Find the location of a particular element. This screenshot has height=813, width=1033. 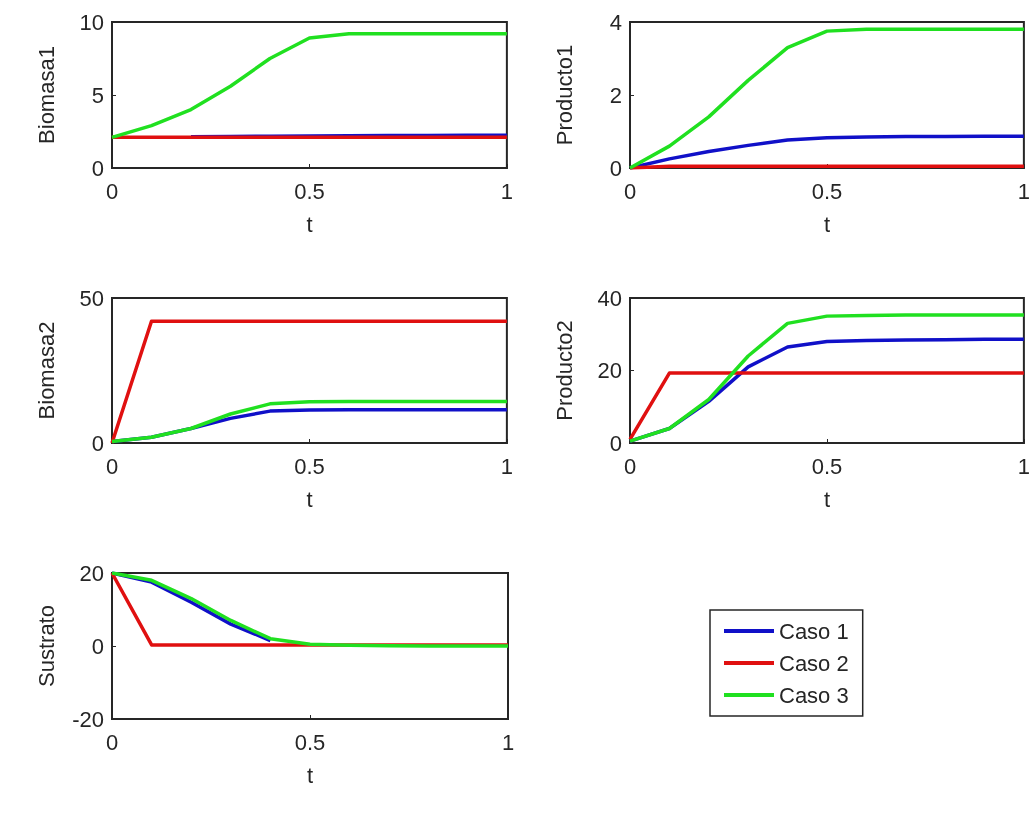

y-tick-label: -20 is located at coordinates (88, 719).